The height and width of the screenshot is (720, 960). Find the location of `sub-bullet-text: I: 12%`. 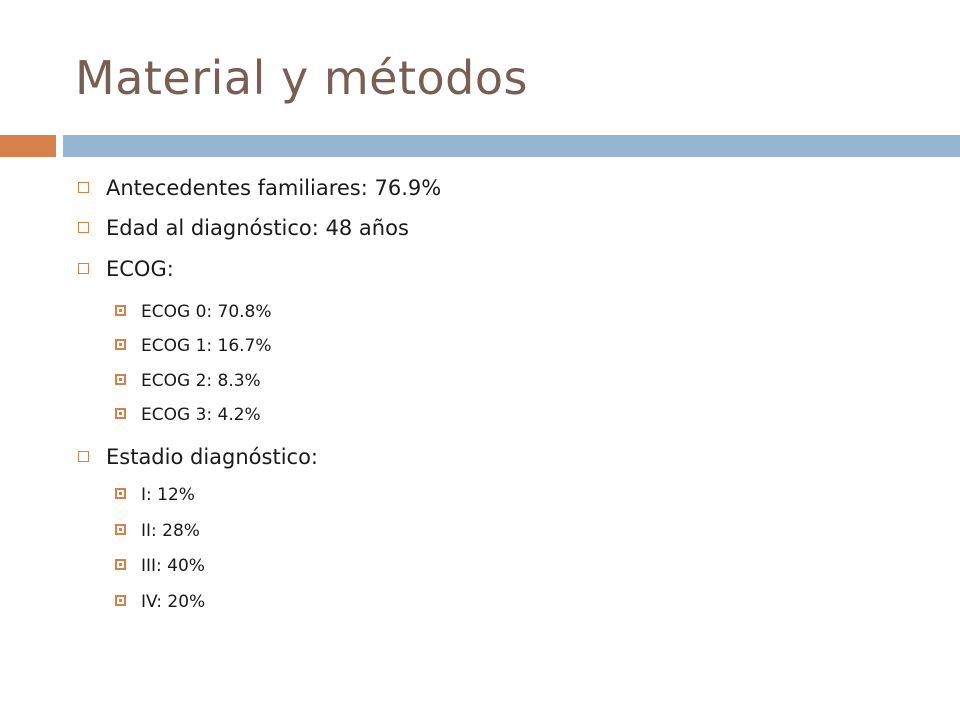

sub-bullet-text: I: 12% is located at coordinates (168, 495).